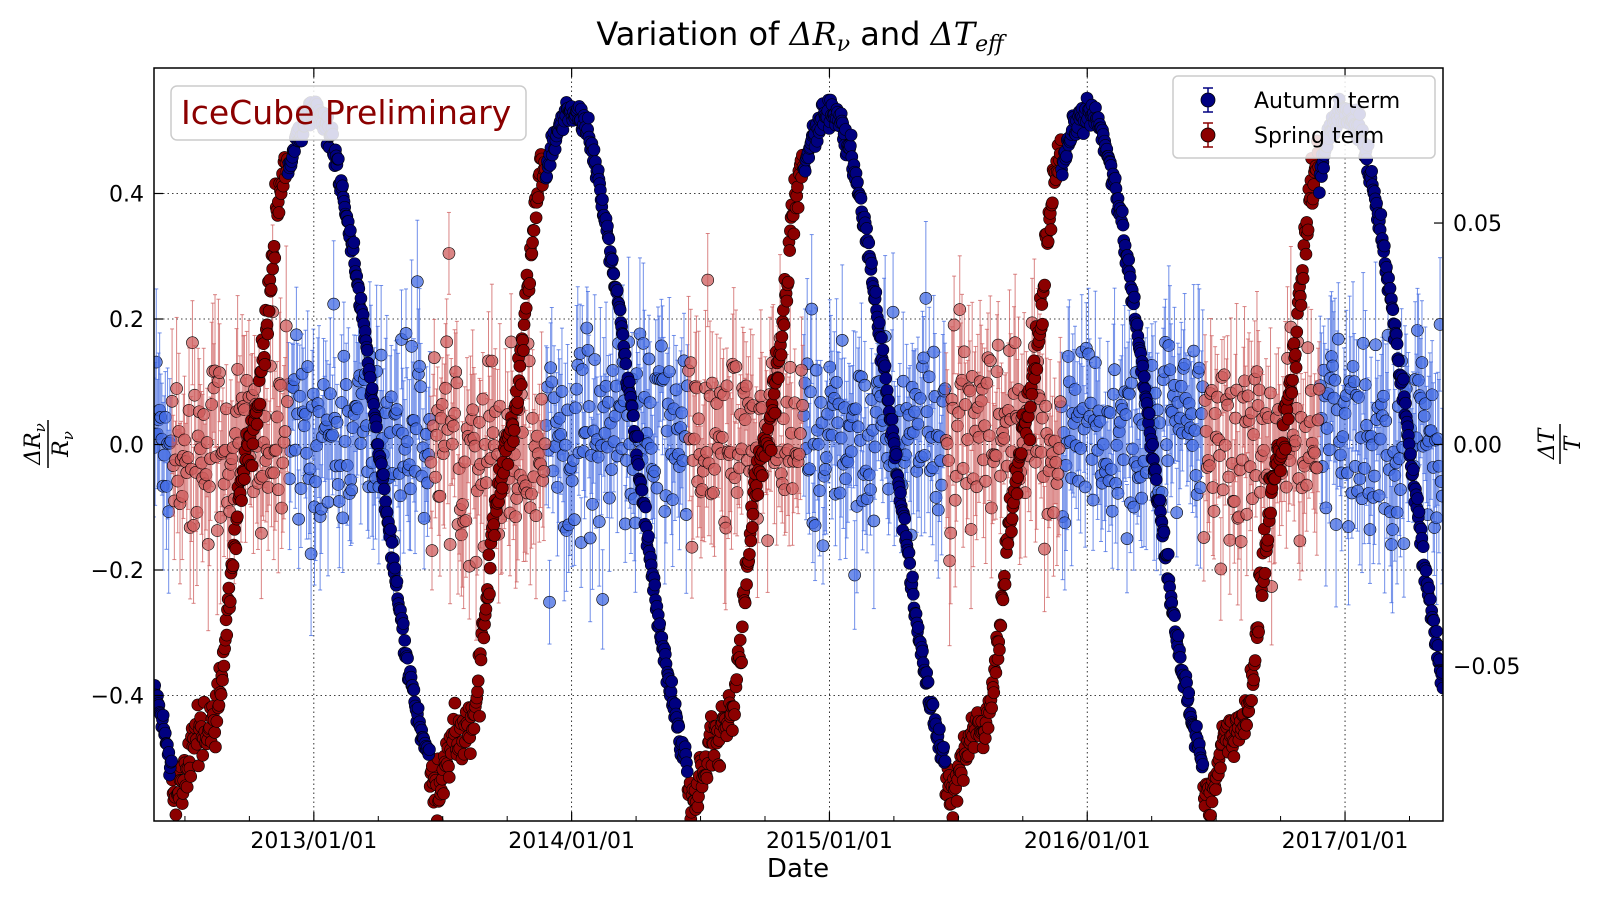 The image size is (1600, 900). What do you see at coordinates (801, 36) in the screenshot?
I see `chart-title: Variation of ΔRν and ΔTeff` at bounding box center [801, 36].